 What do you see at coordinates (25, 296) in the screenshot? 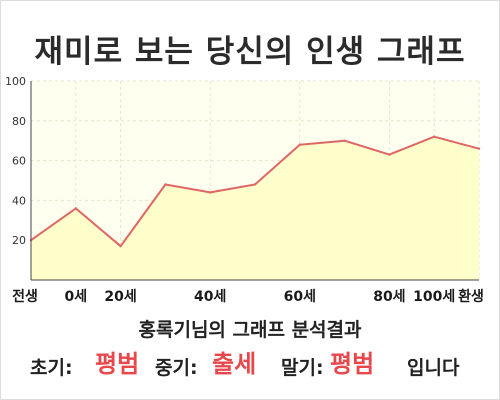
I see `x-tick-label: 전생` at bounding box center [25, 296].